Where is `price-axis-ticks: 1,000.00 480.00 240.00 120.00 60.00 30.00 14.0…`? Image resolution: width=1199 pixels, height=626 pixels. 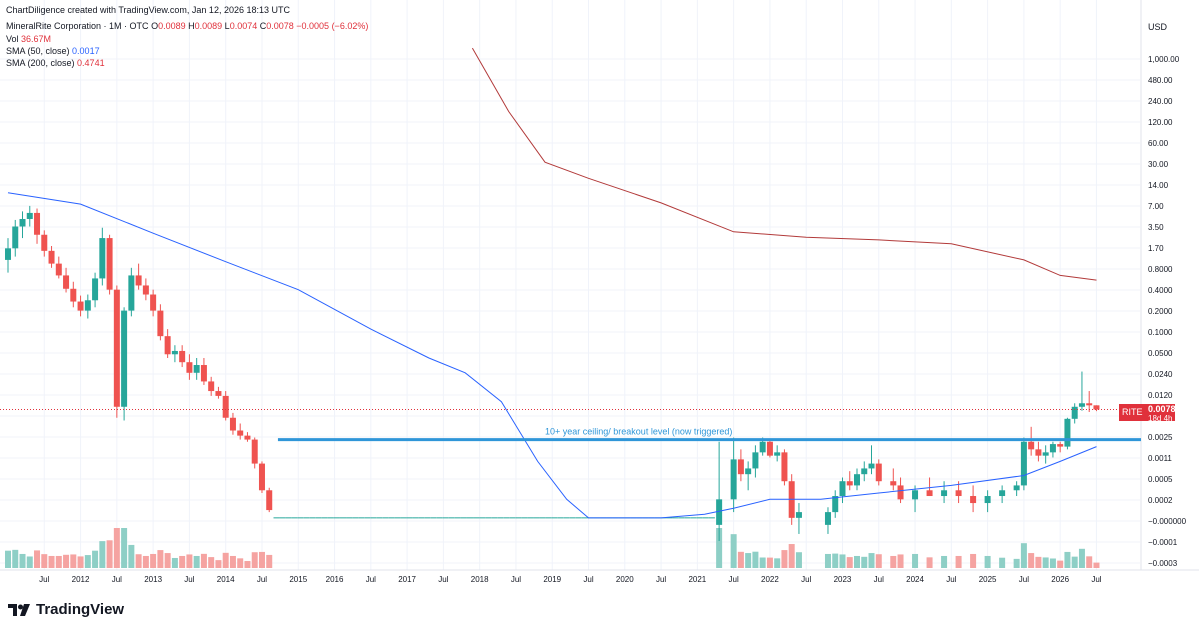
price-axis-ticks: 1,000.00 480.00 240.00 120.00 60.00 30.00 14.0… is located at coordinates (1167, 311).